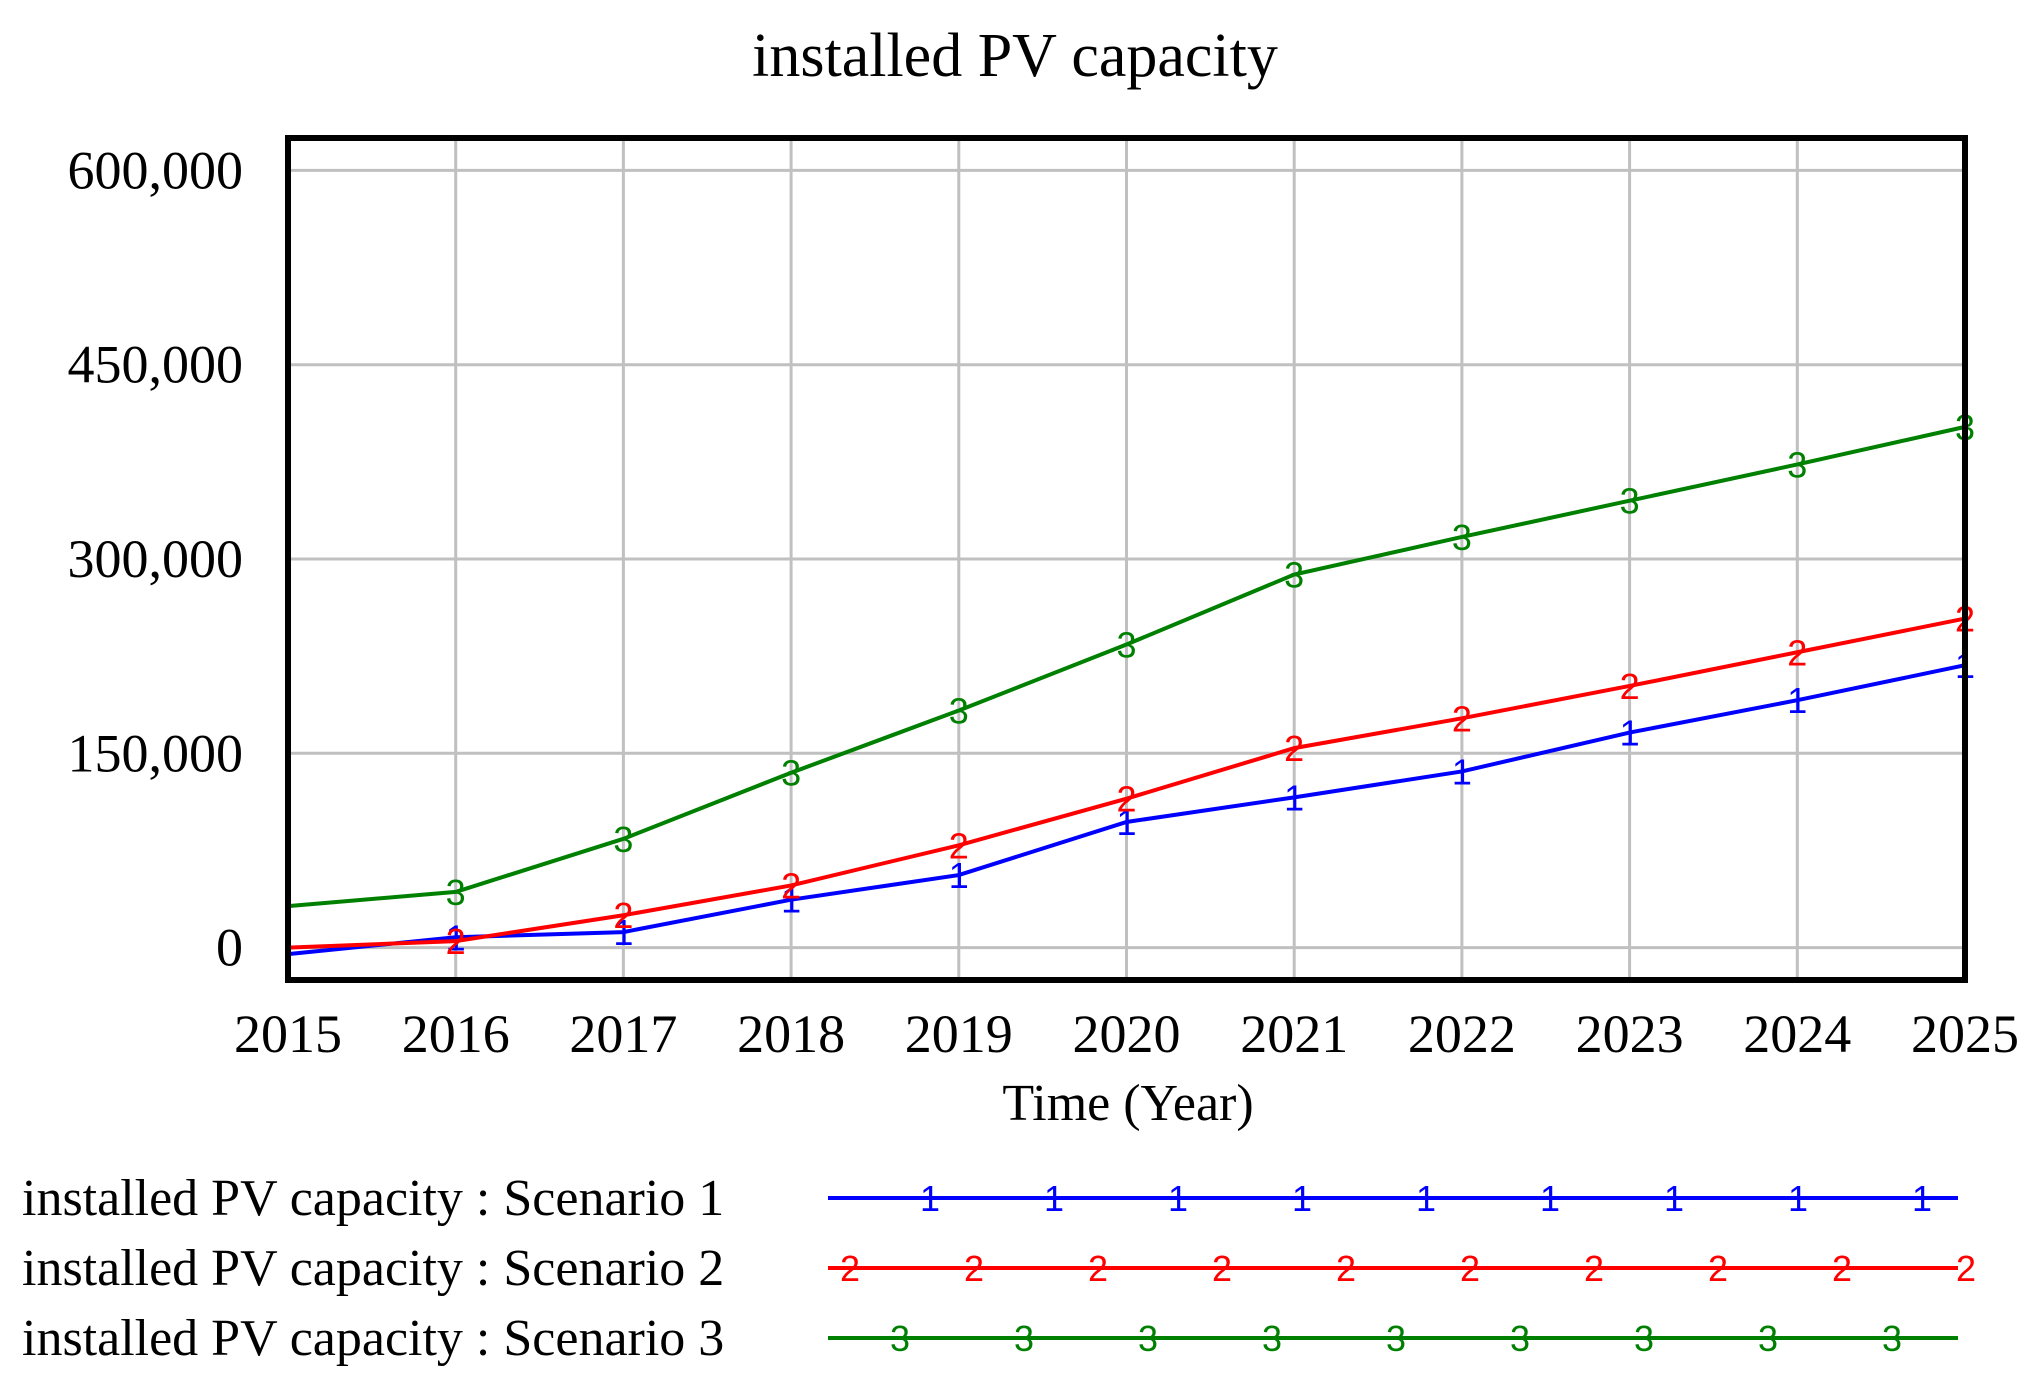 The height and width of the screenshot is (1388, 2038). Describe the element at coordinates (373, 1198) in the screenshot. I see `legend-label-scenario-1: installed PV capacity : Scenario 1` at that location.